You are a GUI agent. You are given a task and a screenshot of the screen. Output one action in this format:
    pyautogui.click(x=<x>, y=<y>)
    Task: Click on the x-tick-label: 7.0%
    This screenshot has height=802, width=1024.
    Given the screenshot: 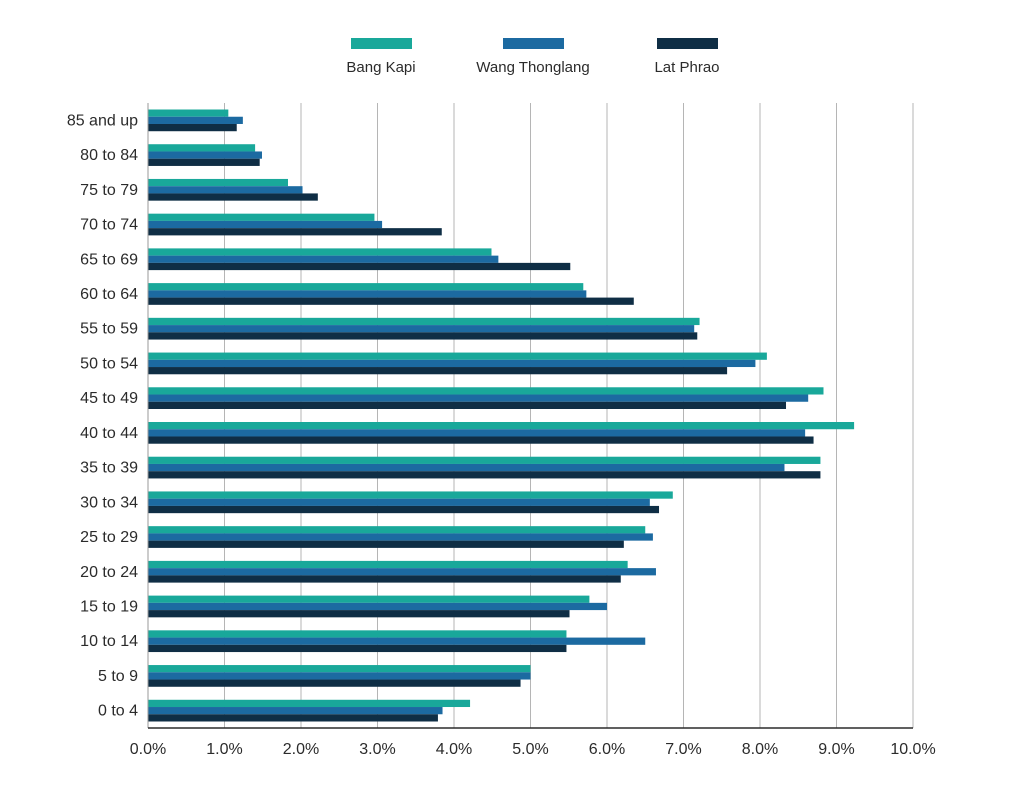 What is the action you would take?
    pyautogui.click(x=683, y=749)
    